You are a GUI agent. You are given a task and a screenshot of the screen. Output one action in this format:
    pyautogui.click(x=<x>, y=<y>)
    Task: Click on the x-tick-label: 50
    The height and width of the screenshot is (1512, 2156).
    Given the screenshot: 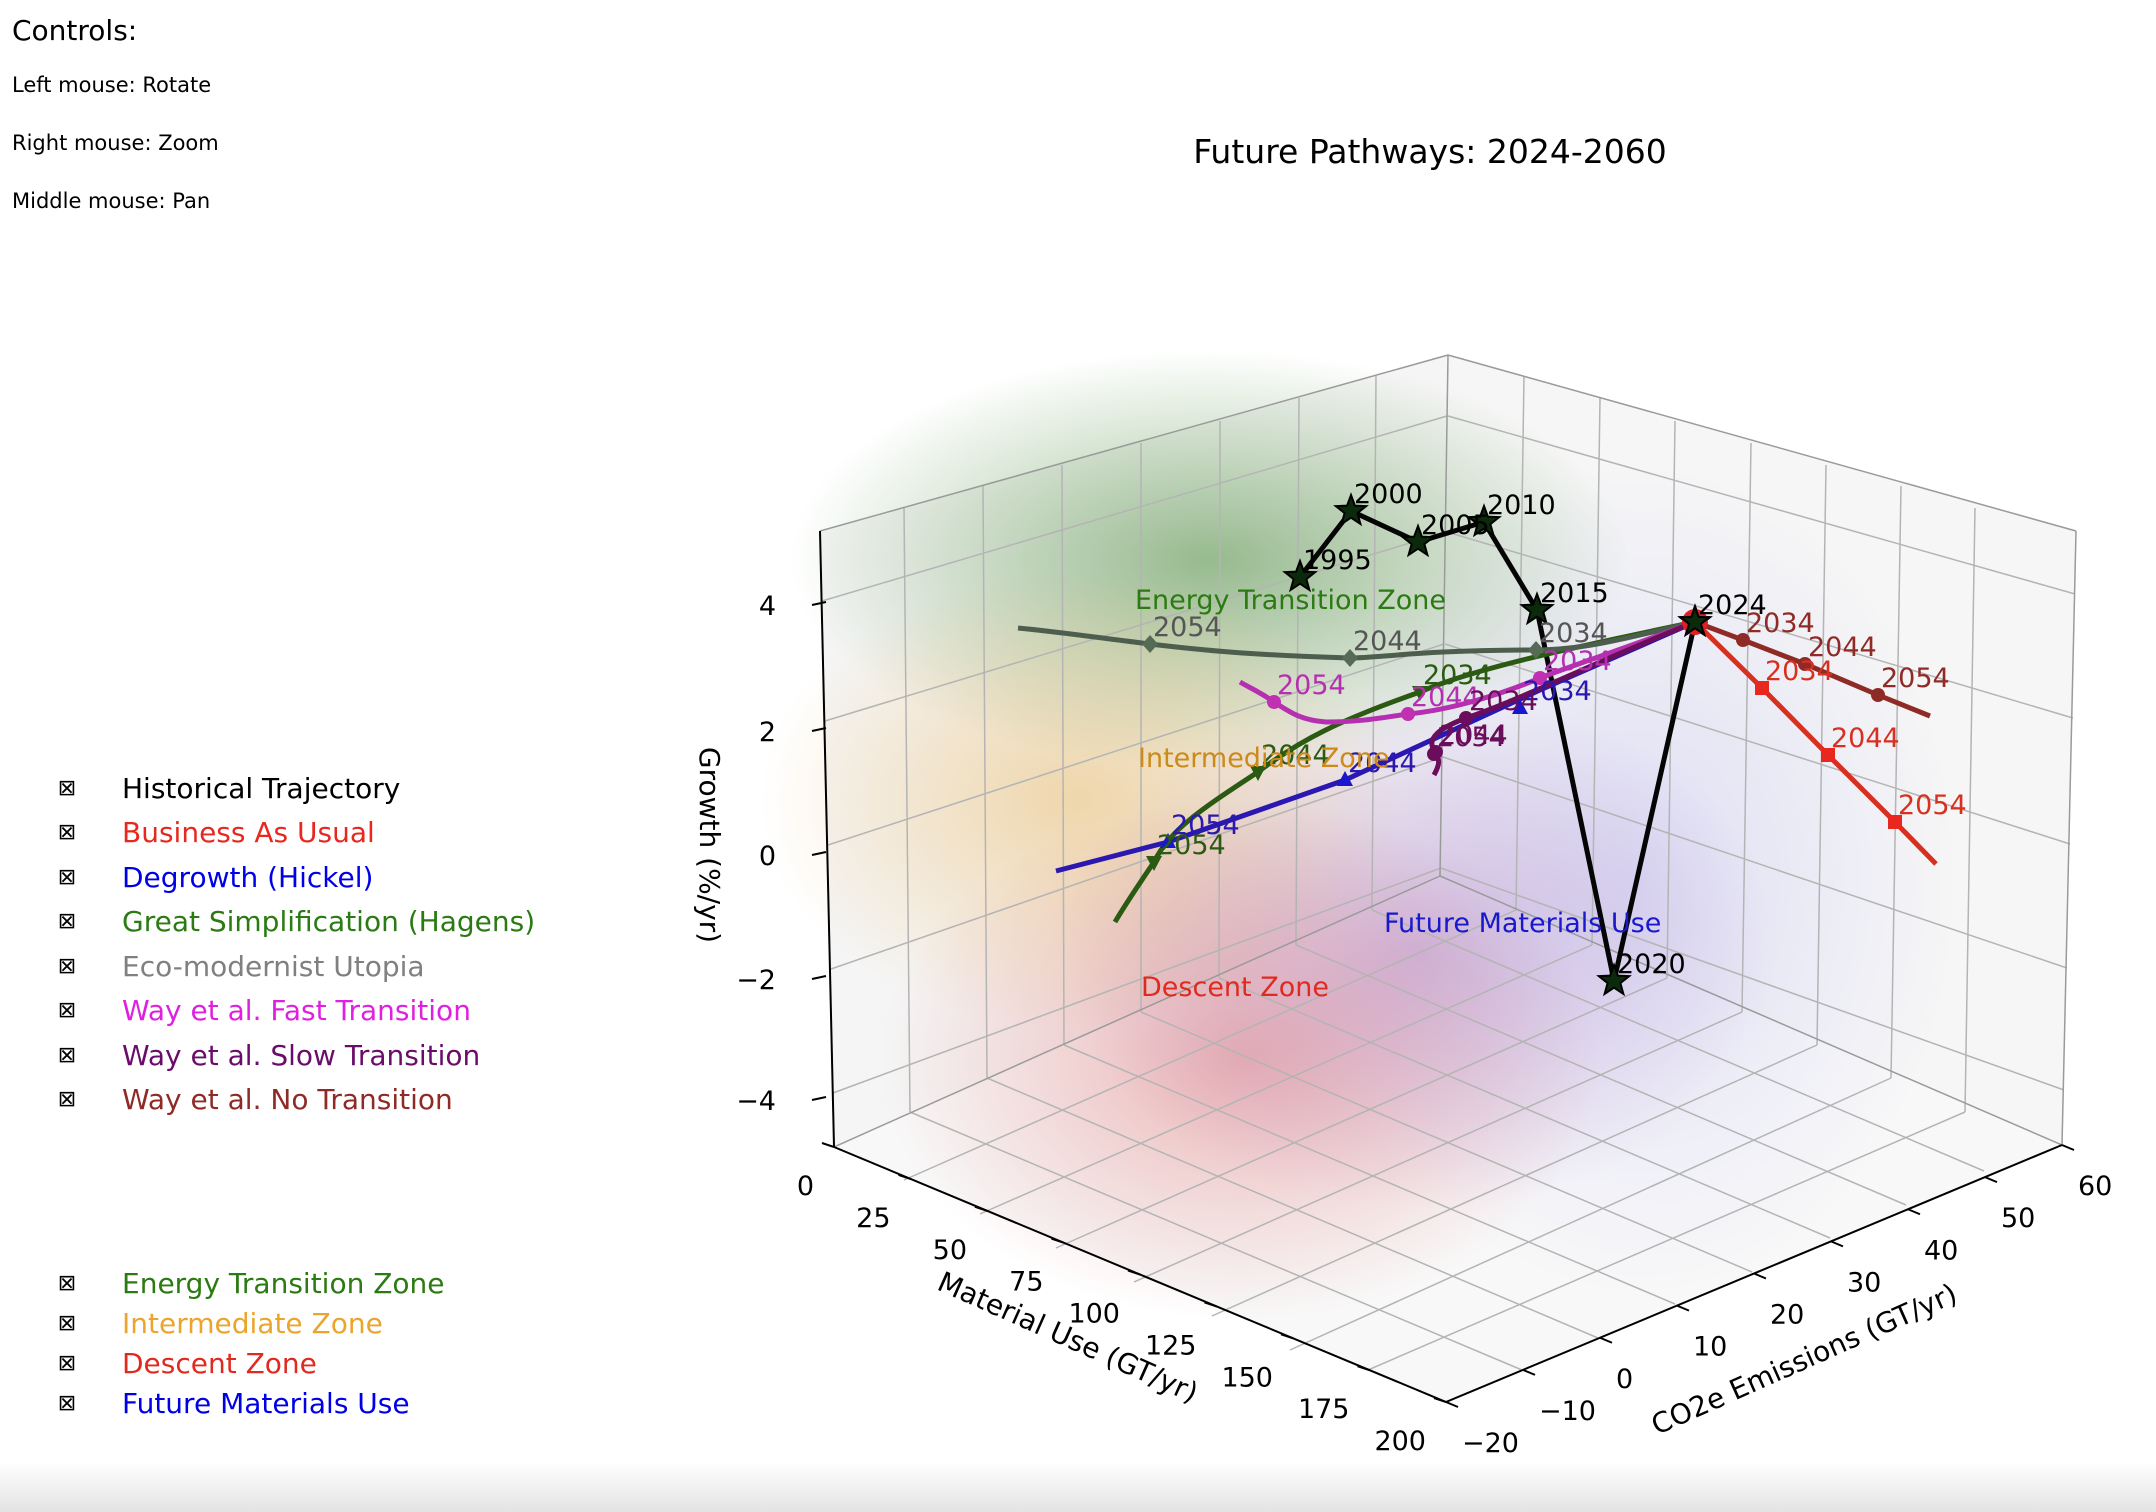 What is the action you would take?
    pyautogui.click(x=950, y=1250)
    